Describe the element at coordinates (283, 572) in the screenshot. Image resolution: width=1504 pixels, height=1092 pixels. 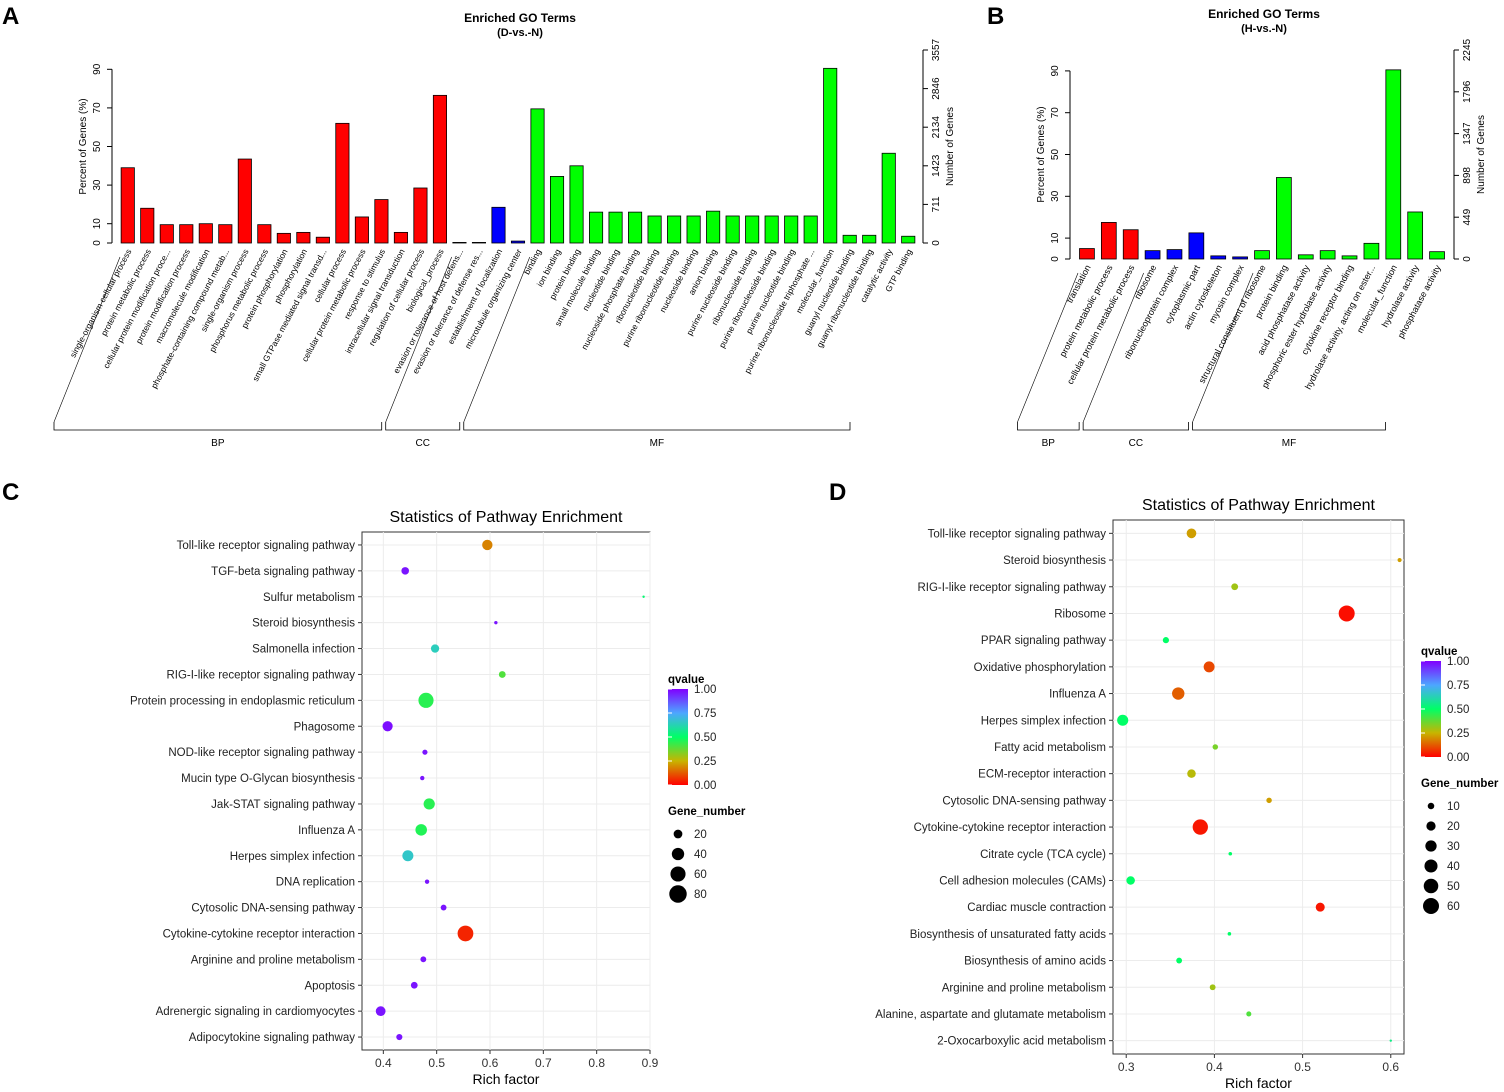
I see `pathway-label: TGF-beta signaling pathway` at that location.